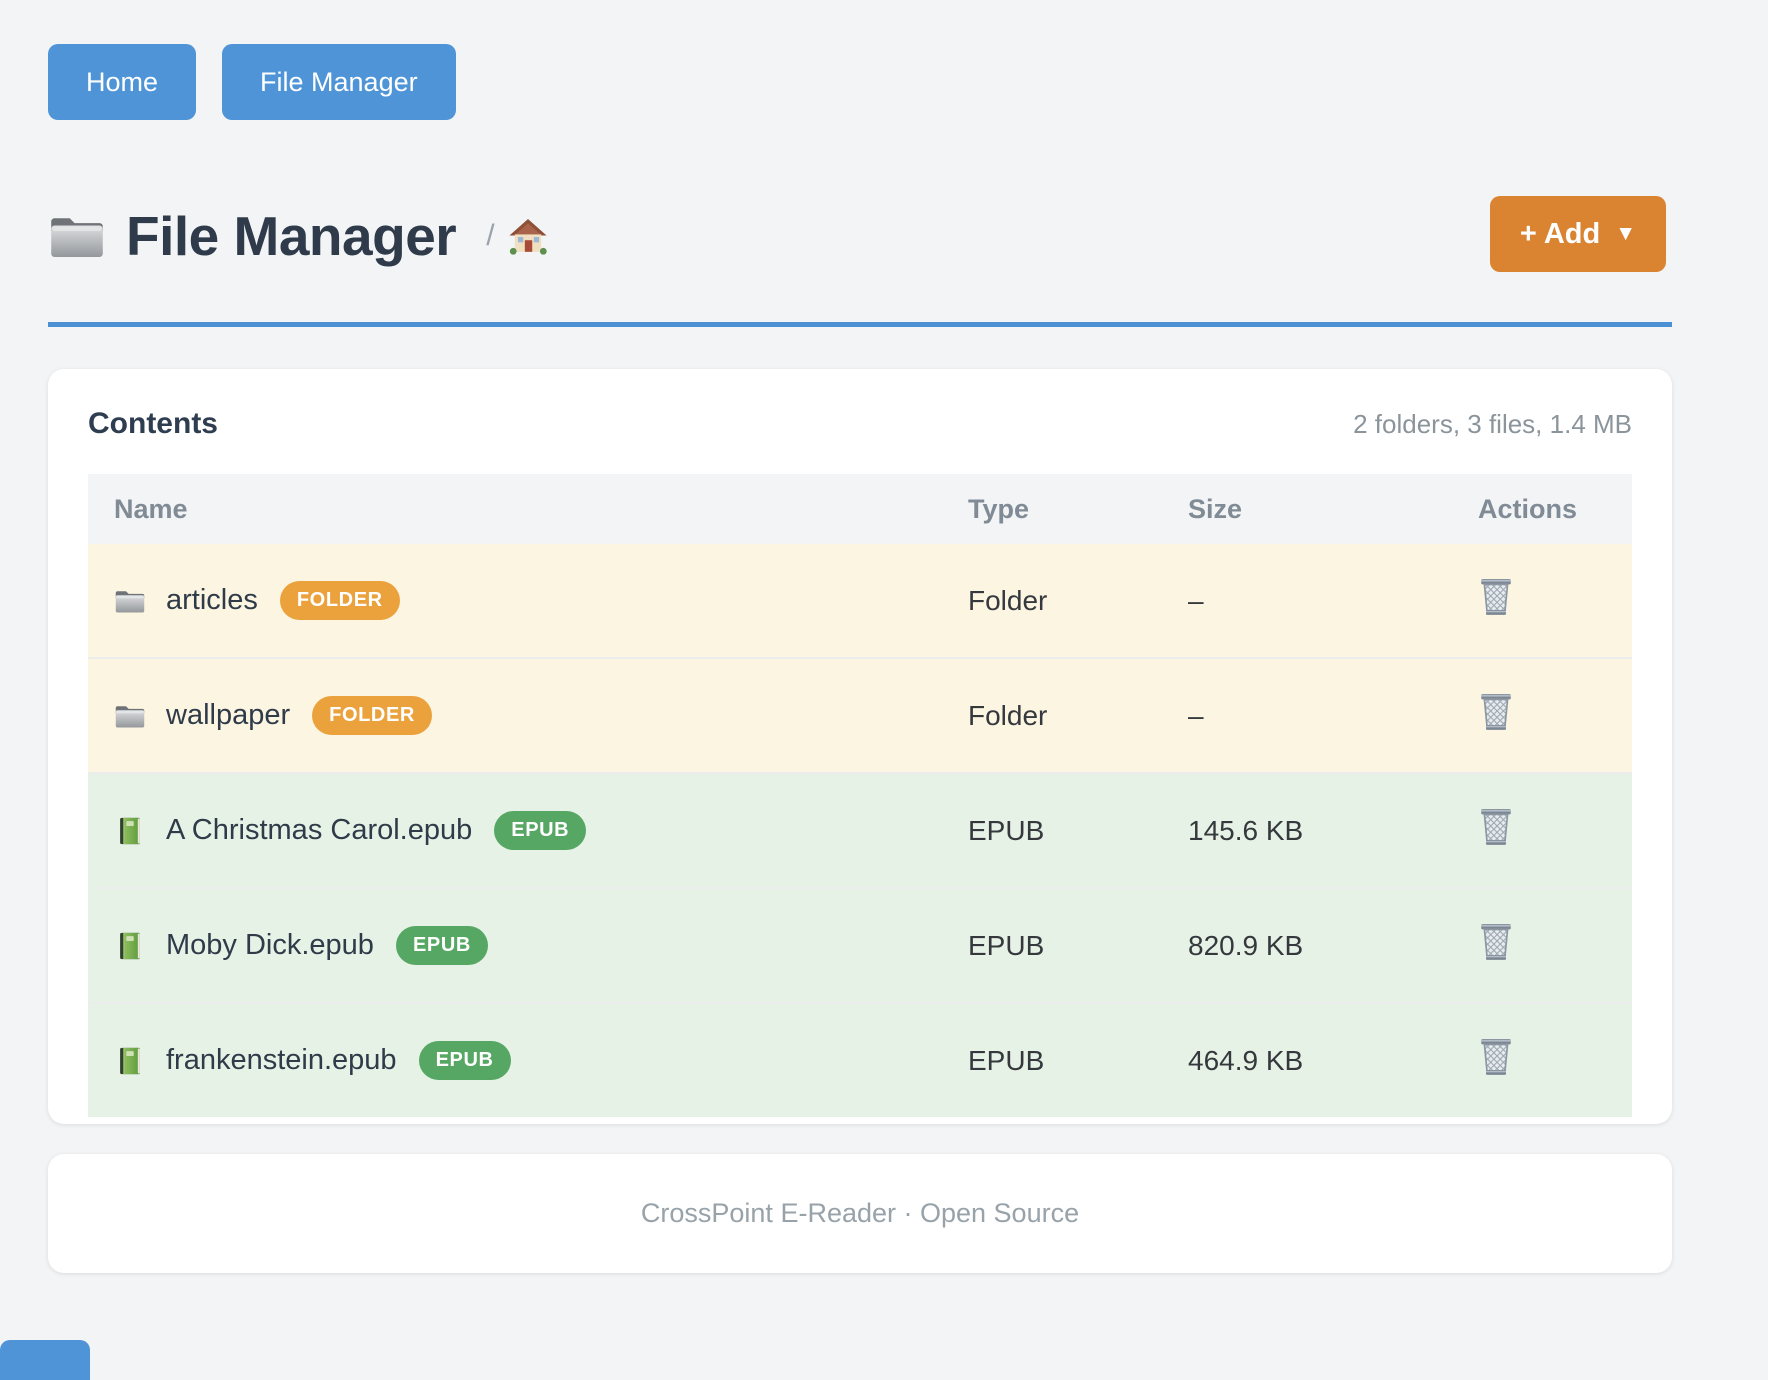  I want to click on home-icon, so click(528, 236).